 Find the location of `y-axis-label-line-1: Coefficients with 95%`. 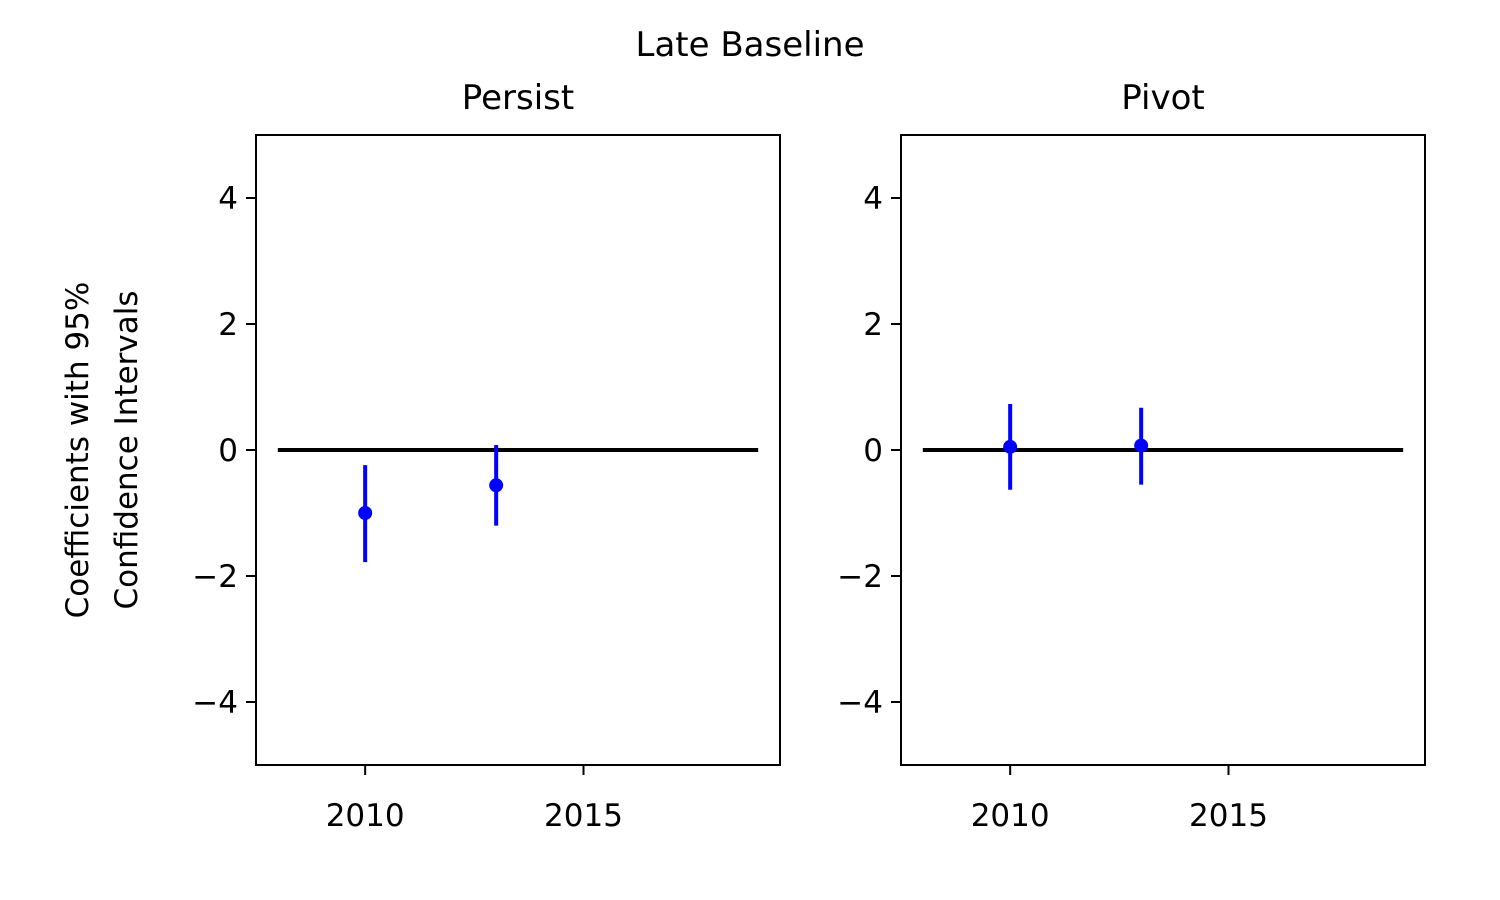

y-axis-label-line-1: Coefficients with 95% is located at coordinates (78, 450).